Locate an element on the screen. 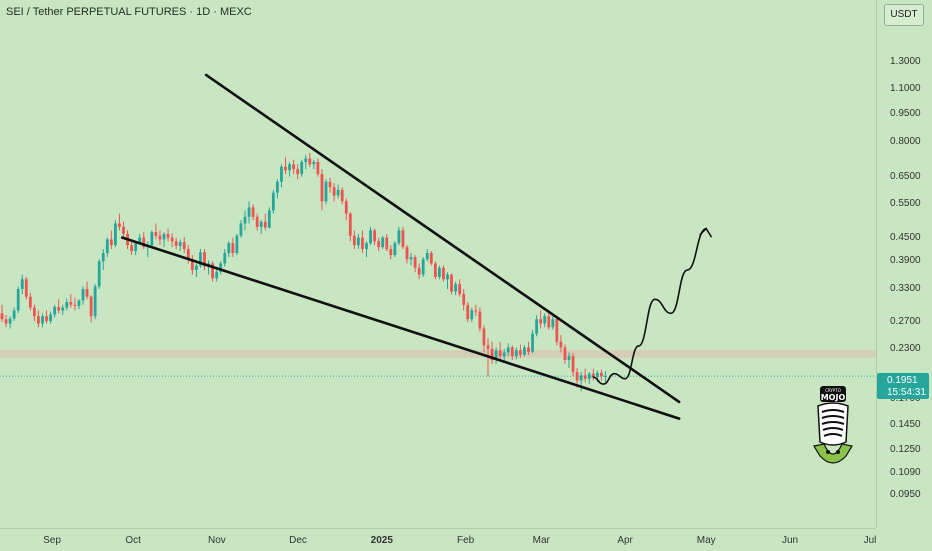 Image resolution: width=932 pixels, height=551 pixels. price-tick-label: 0.3300 is located at coordinates (905, 288).